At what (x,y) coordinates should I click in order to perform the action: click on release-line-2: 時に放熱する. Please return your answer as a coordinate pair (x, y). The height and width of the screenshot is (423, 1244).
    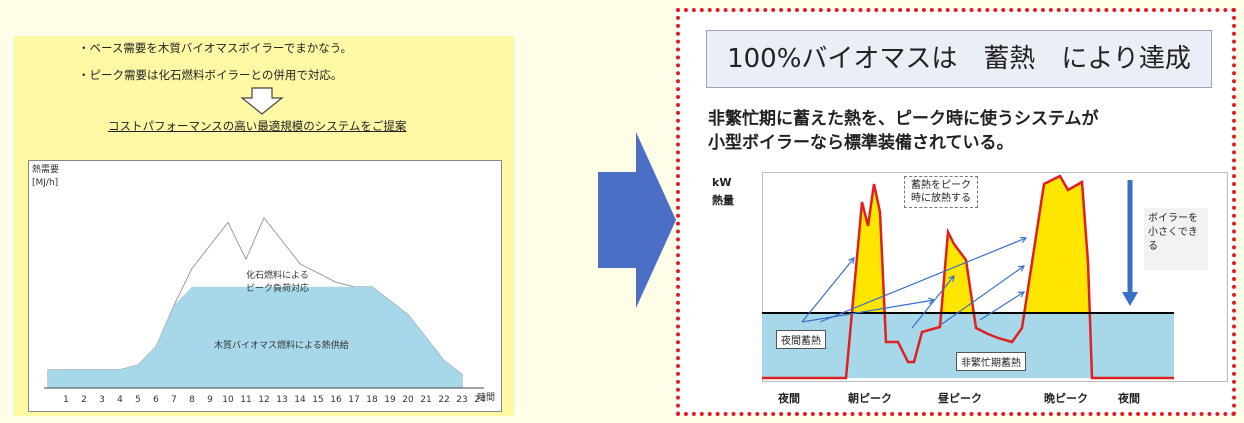
    Looking at the image, I should click on (941, 198).